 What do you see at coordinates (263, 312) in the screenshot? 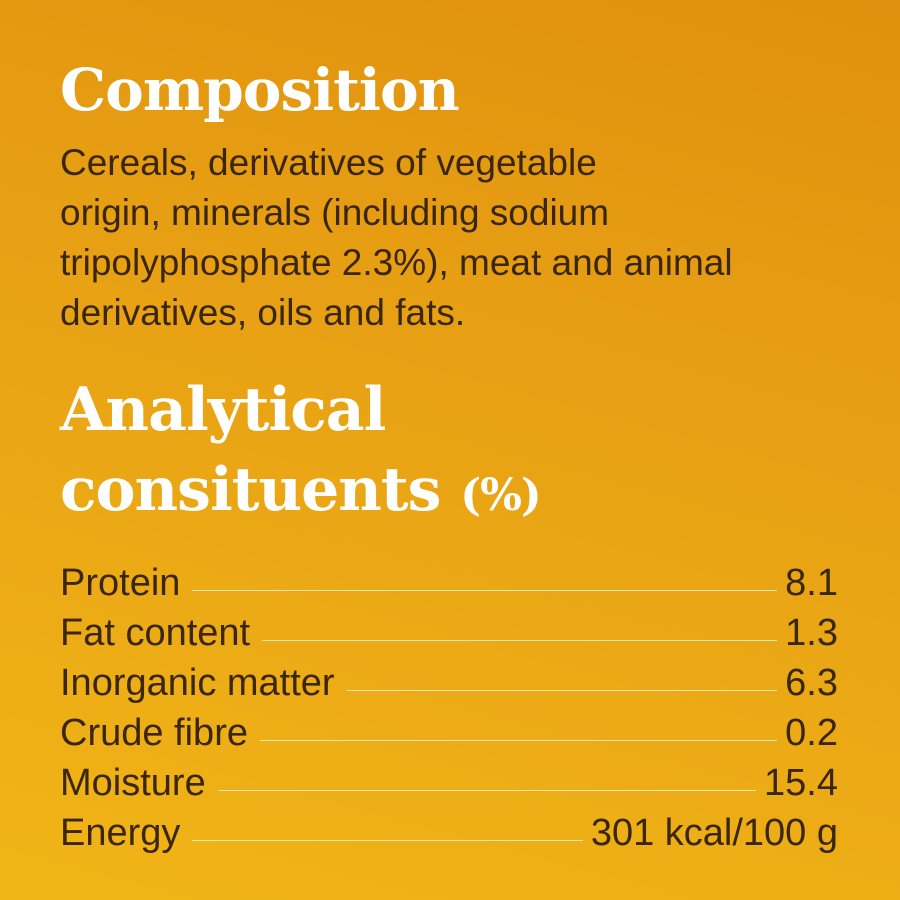
I see `text-line: derivatives, oils and fats.` at bounding box center [263, 312].